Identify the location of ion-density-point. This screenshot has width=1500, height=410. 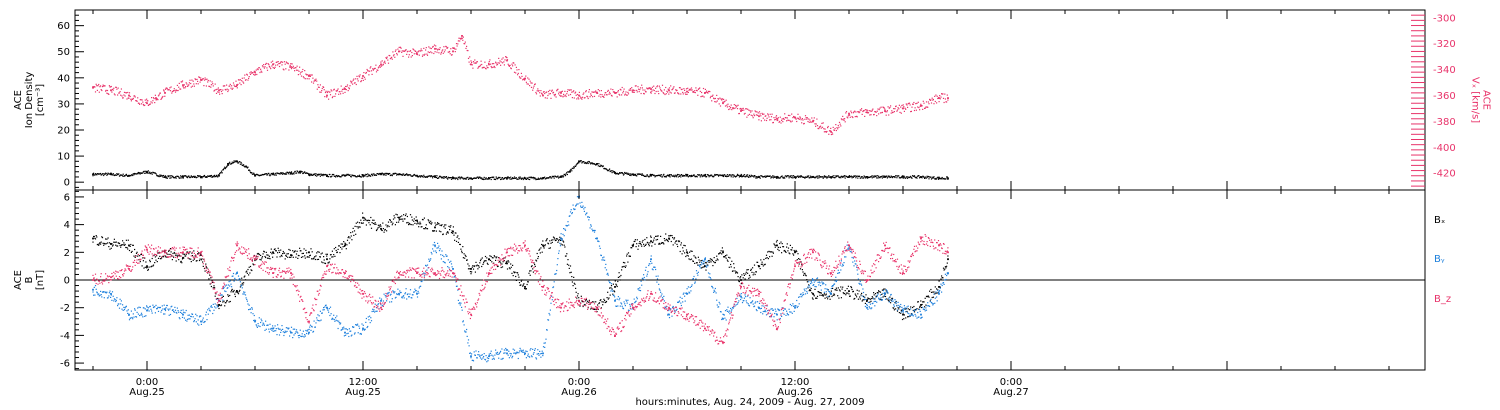
(507, 178).